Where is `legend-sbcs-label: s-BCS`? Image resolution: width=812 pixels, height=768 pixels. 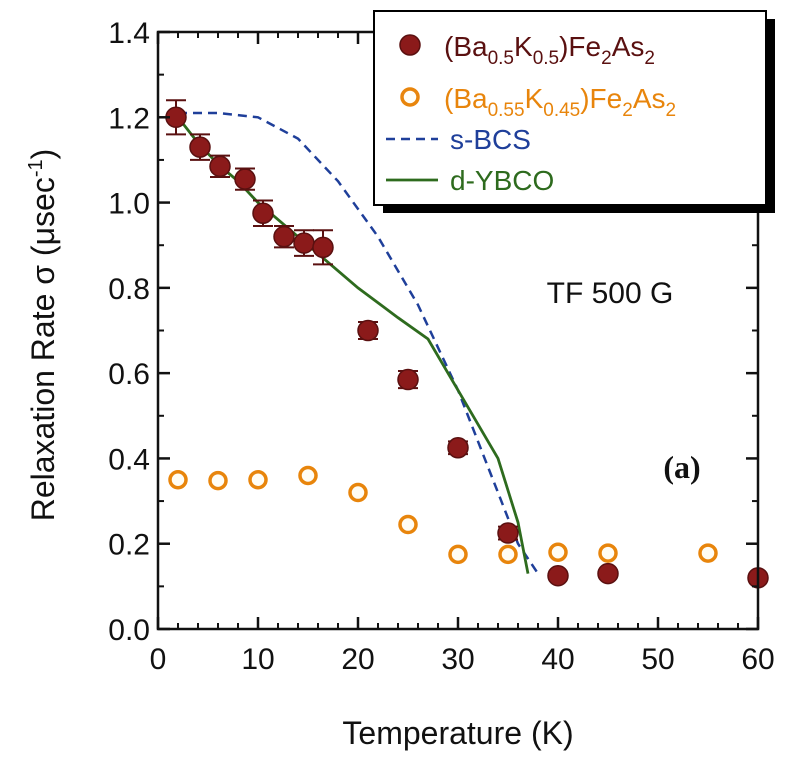
legend-sbcs-label: s-BCS is located at coordinates (490, 139).